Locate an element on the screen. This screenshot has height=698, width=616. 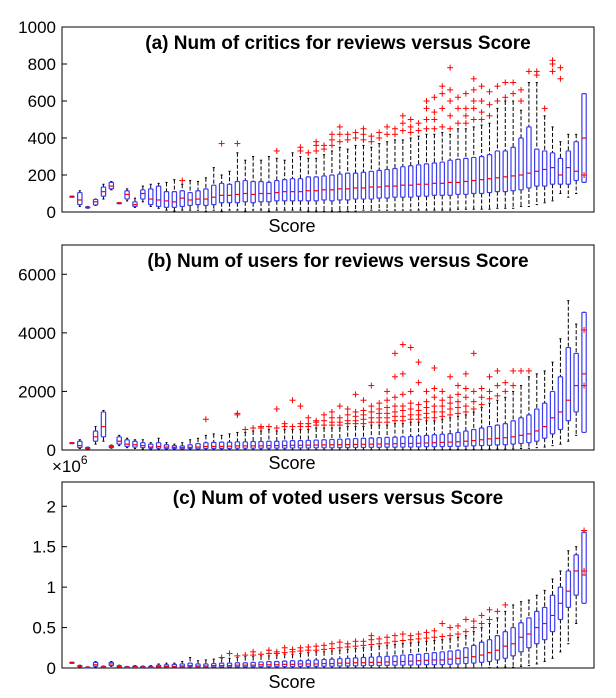
y-tick-label: 800 is located at coordinates (42, 64).